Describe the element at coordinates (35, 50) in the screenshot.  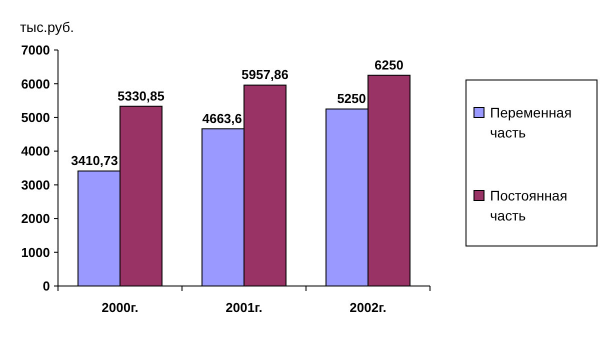
I see `y-tick-label: 7000` at that location.